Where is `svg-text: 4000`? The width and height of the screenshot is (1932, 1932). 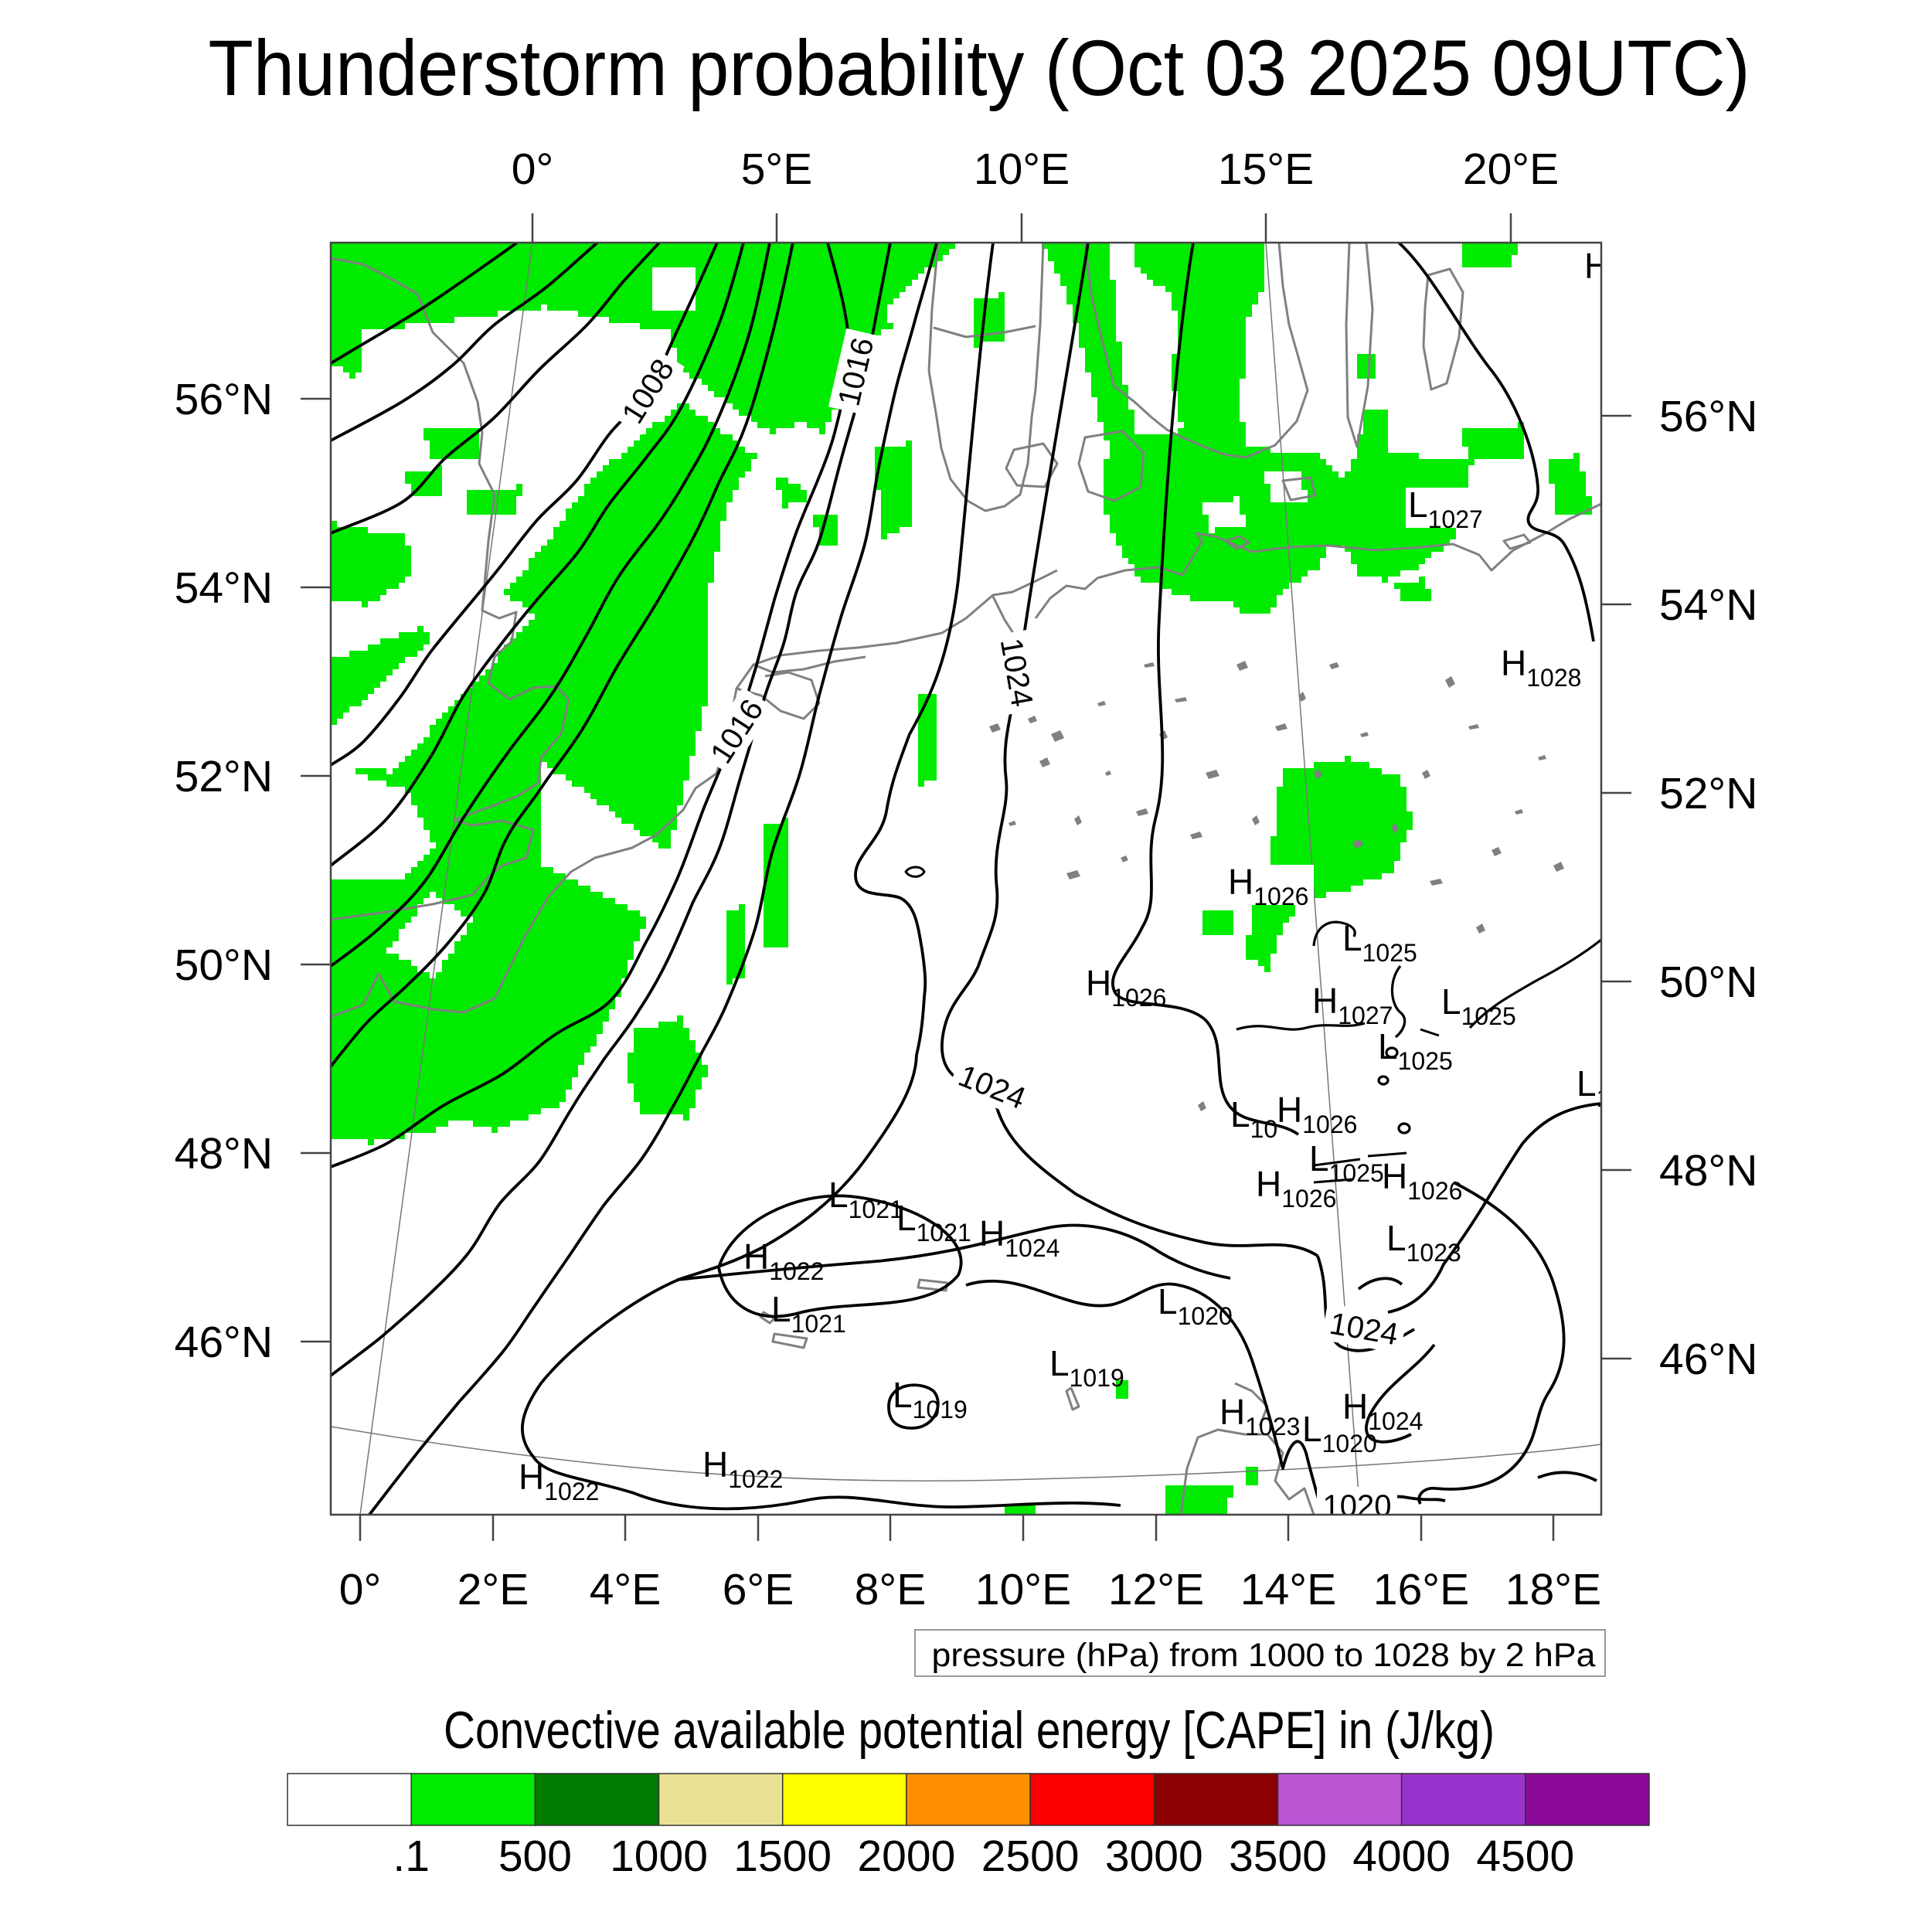
svg-text: 4000 is located at coordinates (1402, 1856).